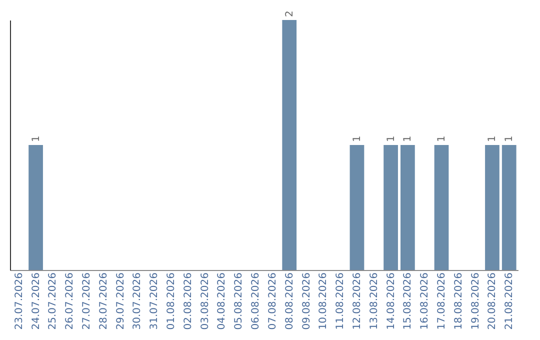  Describe the element at coordinates (172, 301) in the screenshot. I see `x-tick-label: 01.08.2026` at that location.